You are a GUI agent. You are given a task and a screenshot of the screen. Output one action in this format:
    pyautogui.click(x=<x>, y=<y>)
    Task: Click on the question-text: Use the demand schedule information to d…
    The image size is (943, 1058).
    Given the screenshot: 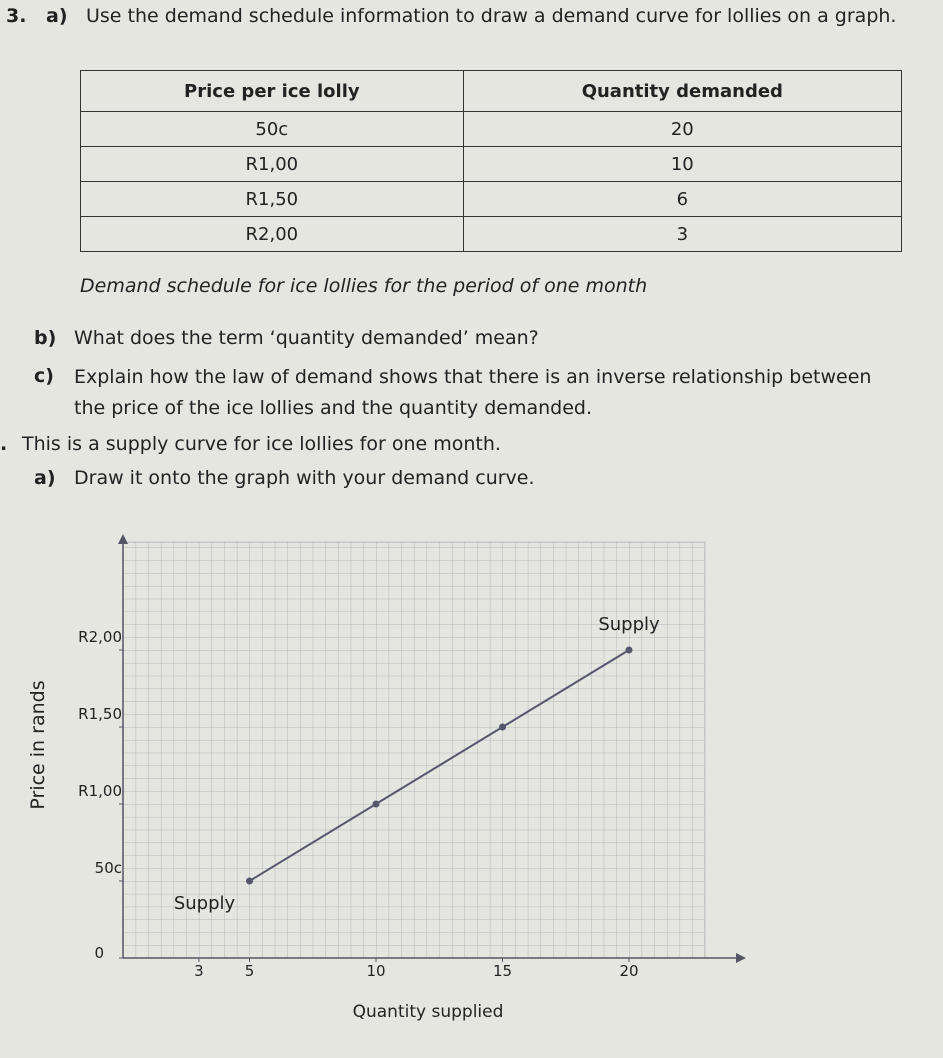 What is the action you would take?
    pyautogui.click(x=491, y=16)
    